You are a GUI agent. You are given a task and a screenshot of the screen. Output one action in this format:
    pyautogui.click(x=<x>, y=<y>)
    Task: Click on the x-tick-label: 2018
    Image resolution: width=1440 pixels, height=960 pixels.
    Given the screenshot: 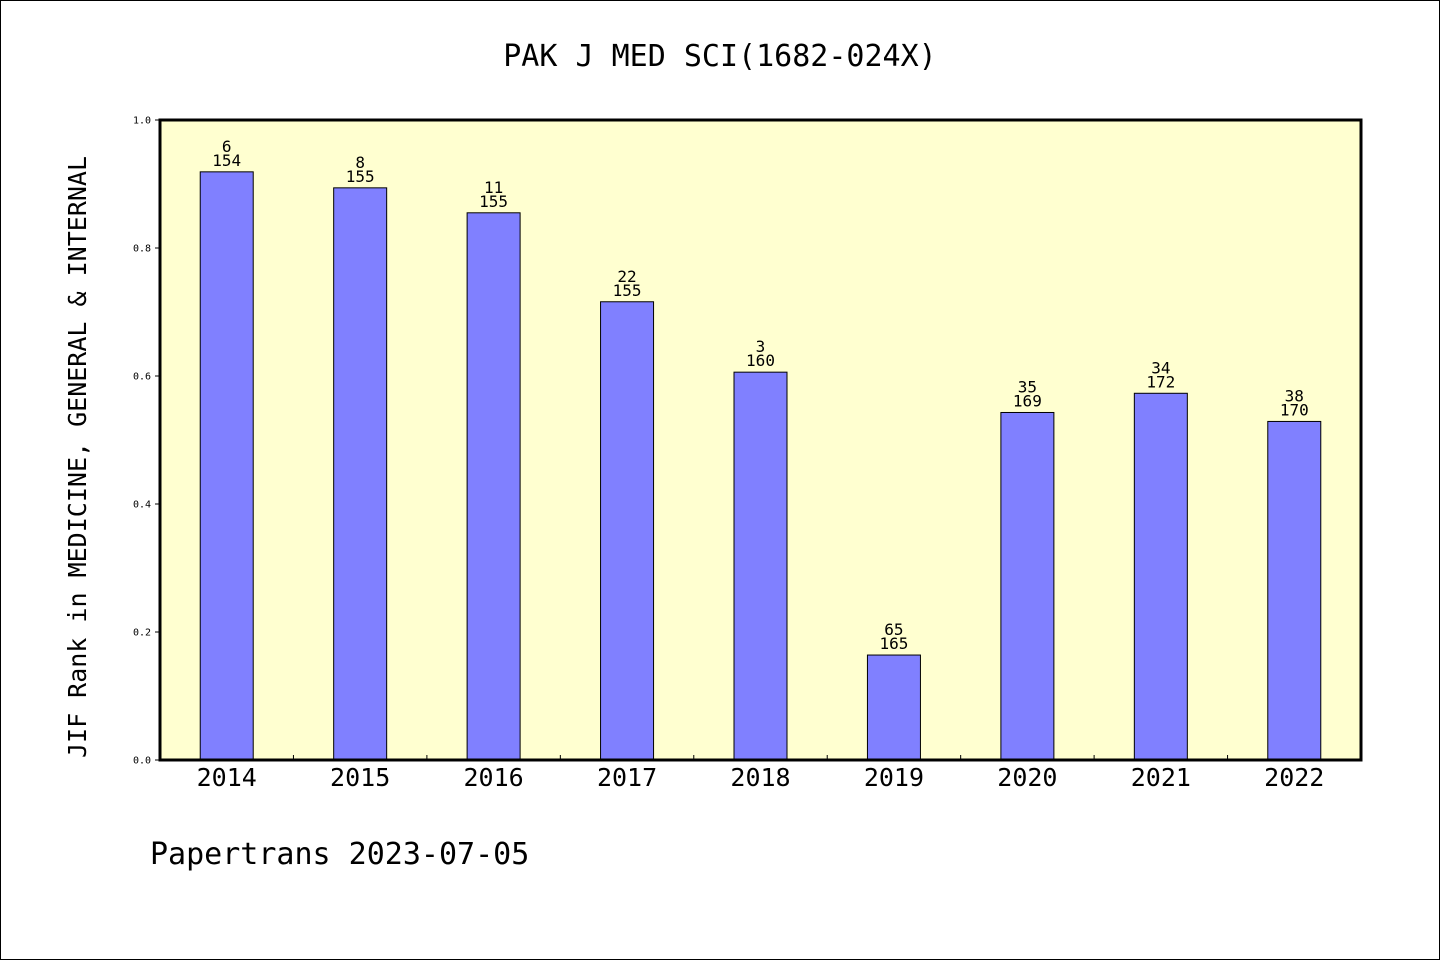 What is the action you would take?
    pyautogui.click(x=760, y=777)
    